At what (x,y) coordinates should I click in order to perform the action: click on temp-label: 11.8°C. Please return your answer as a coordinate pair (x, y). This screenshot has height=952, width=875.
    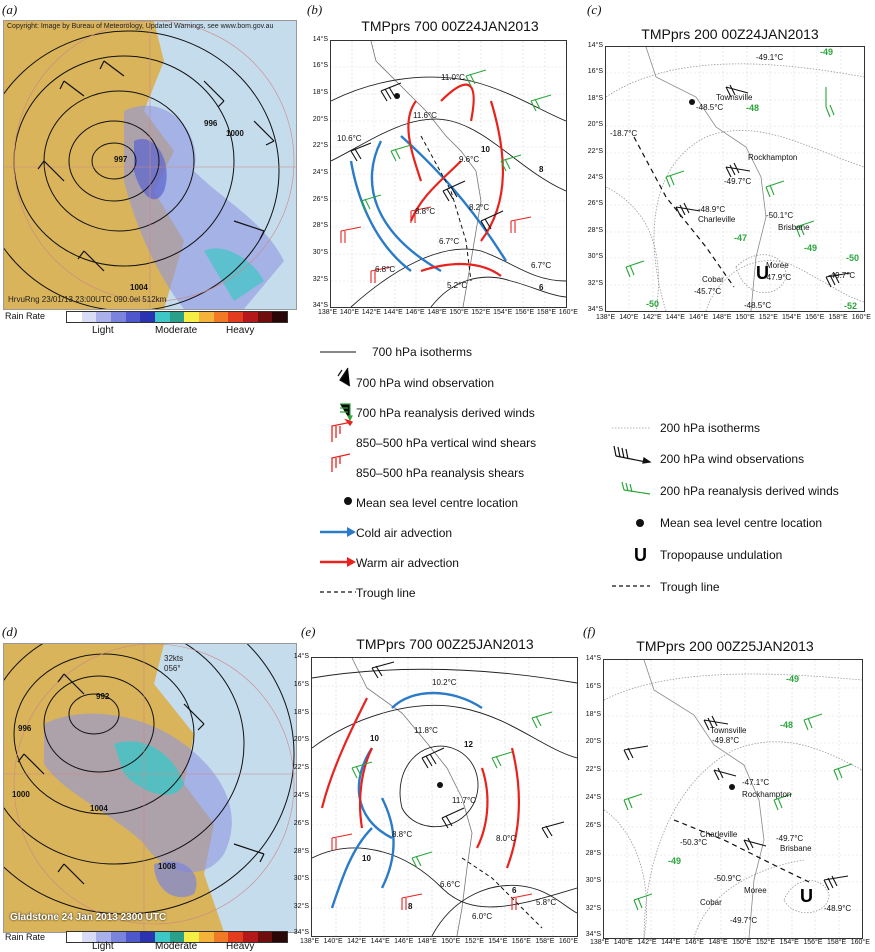
    Looking at the image, I should click on (426, 730).